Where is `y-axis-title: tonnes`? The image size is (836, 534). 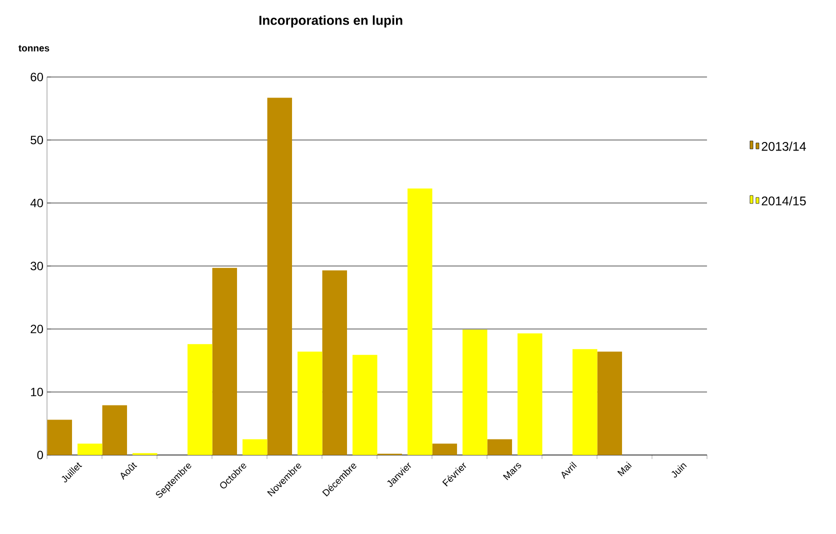 y-axis-title: tonnes is located at coordinates (34, 48).